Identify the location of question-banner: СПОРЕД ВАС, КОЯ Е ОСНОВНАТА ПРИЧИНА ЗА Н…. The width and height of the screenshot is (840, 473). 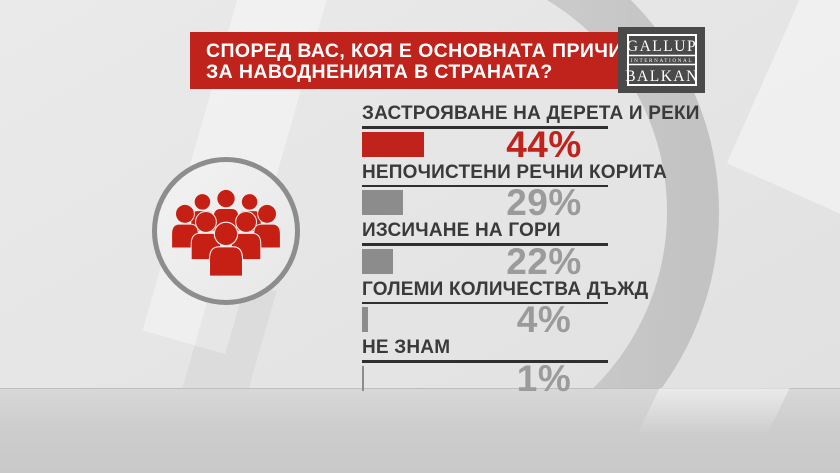
(421, 60).